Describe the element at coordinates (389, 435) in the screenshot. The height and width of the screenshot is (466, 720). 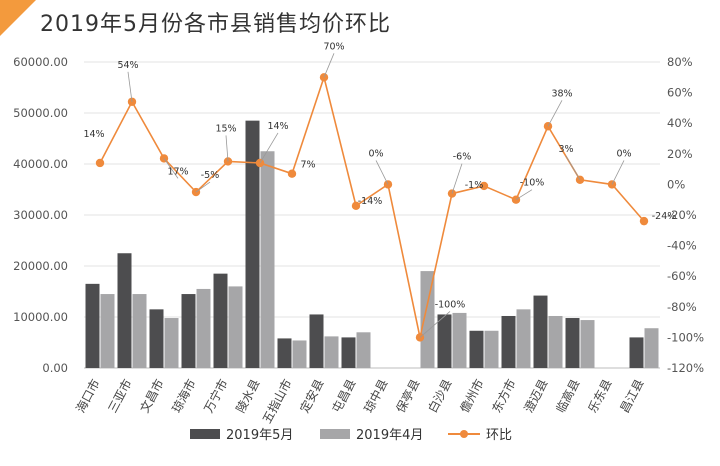
I see `legend-label-april: 2019年4月` at that location.